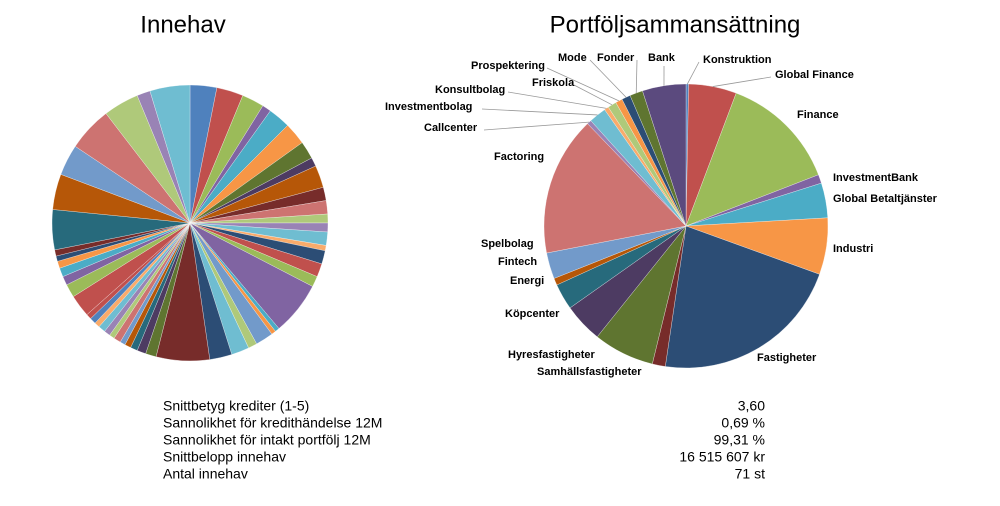  What do you see at coordinates (876, 178) in the screenshot?
I see `slice-label: InvestmentBank` at bounding box center [876, 178].